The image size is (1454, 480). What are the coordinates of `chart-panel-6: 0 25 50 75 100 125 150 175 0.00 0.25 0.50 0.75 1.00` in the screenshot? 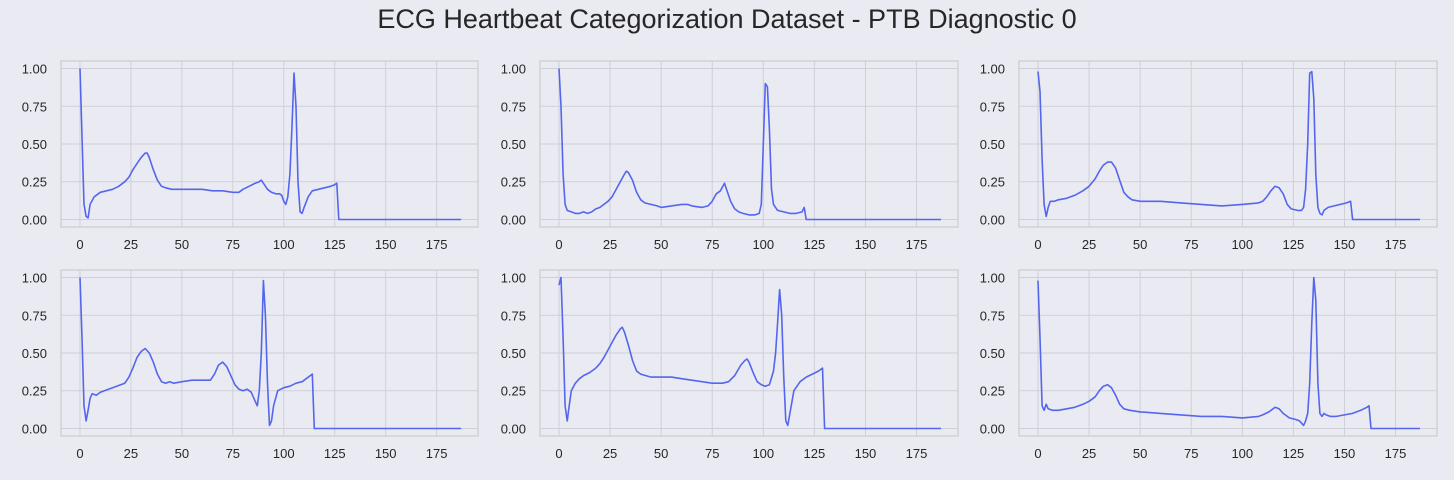 It's located at (1209, 365).